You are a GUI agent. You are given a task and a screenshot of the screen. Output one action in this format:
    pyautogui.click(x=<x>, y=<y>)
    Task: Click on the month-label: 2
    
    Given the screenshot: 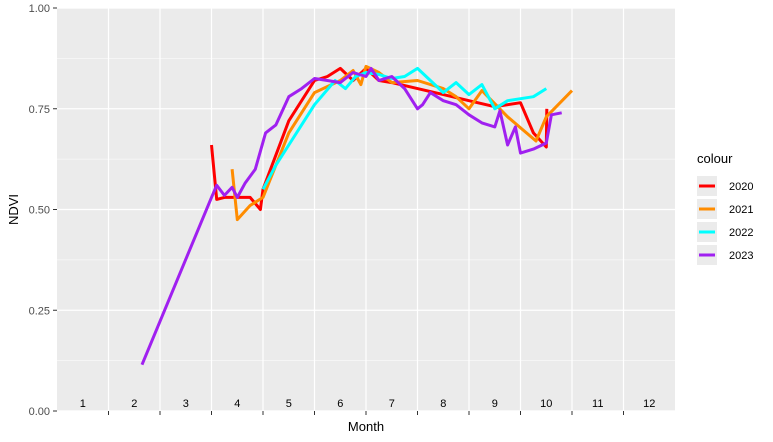 What is the action you would take?
    pyautogui.click(x=134, y=404)
    